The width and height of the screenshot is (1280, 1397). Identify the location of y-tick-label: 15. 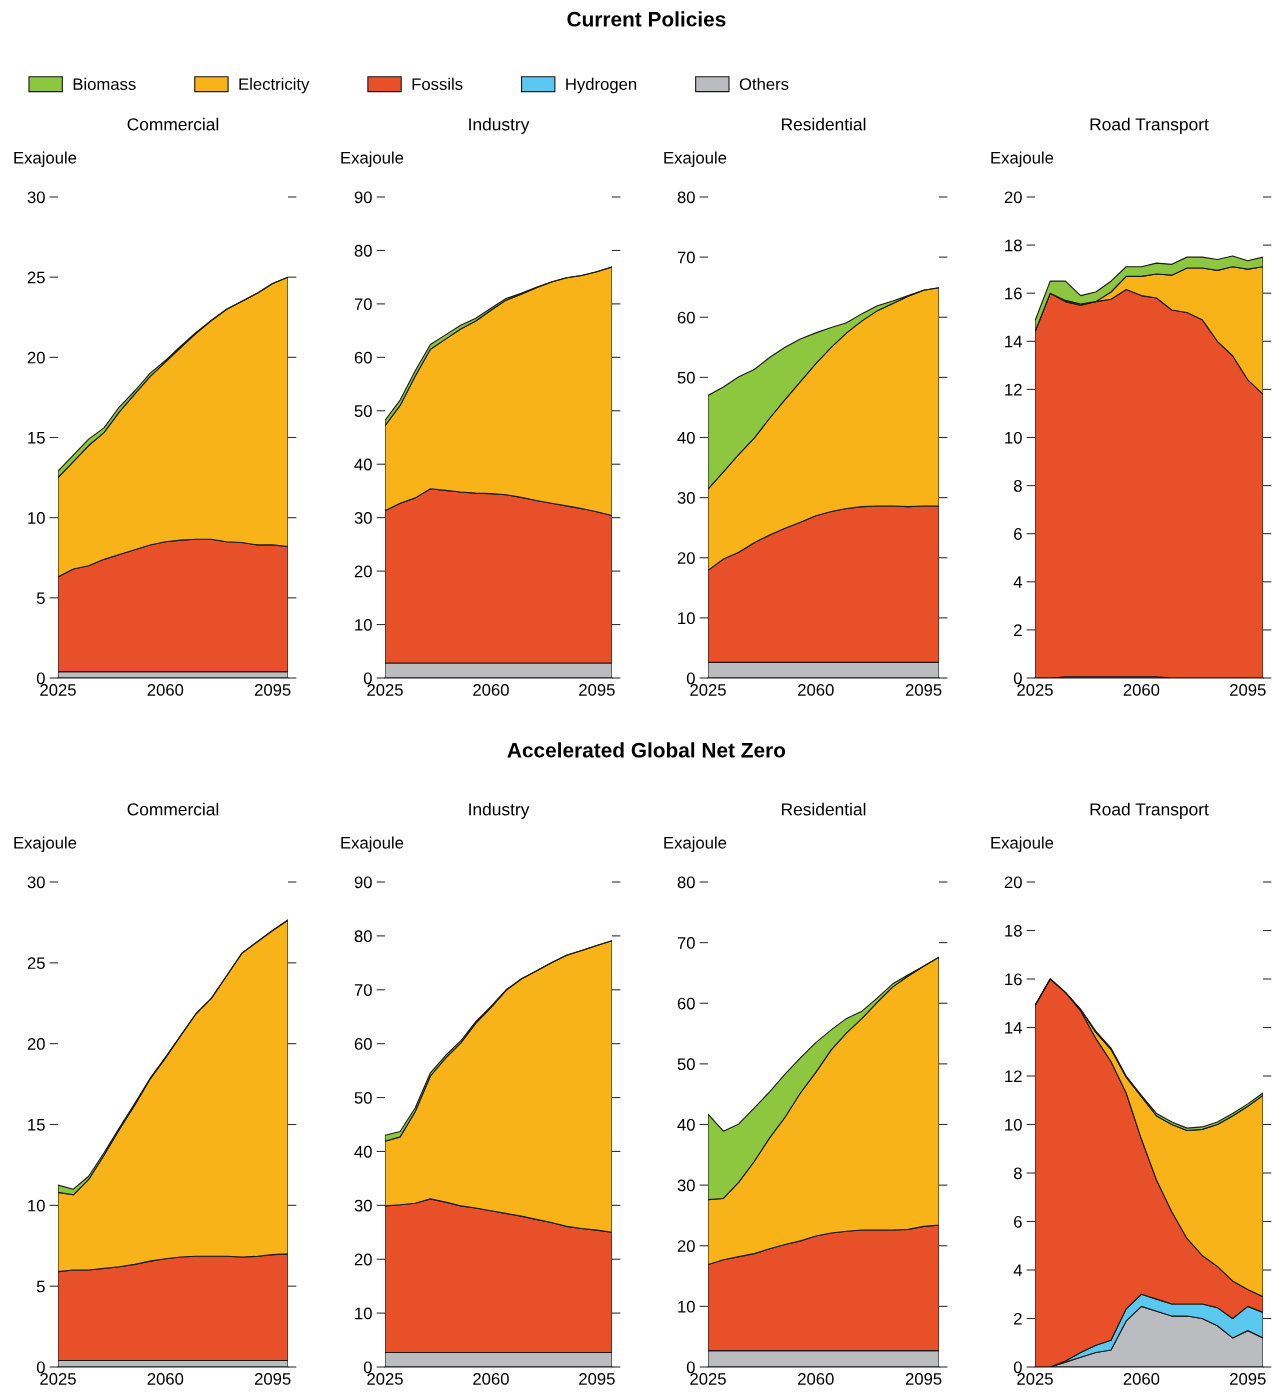
(36, 1125).